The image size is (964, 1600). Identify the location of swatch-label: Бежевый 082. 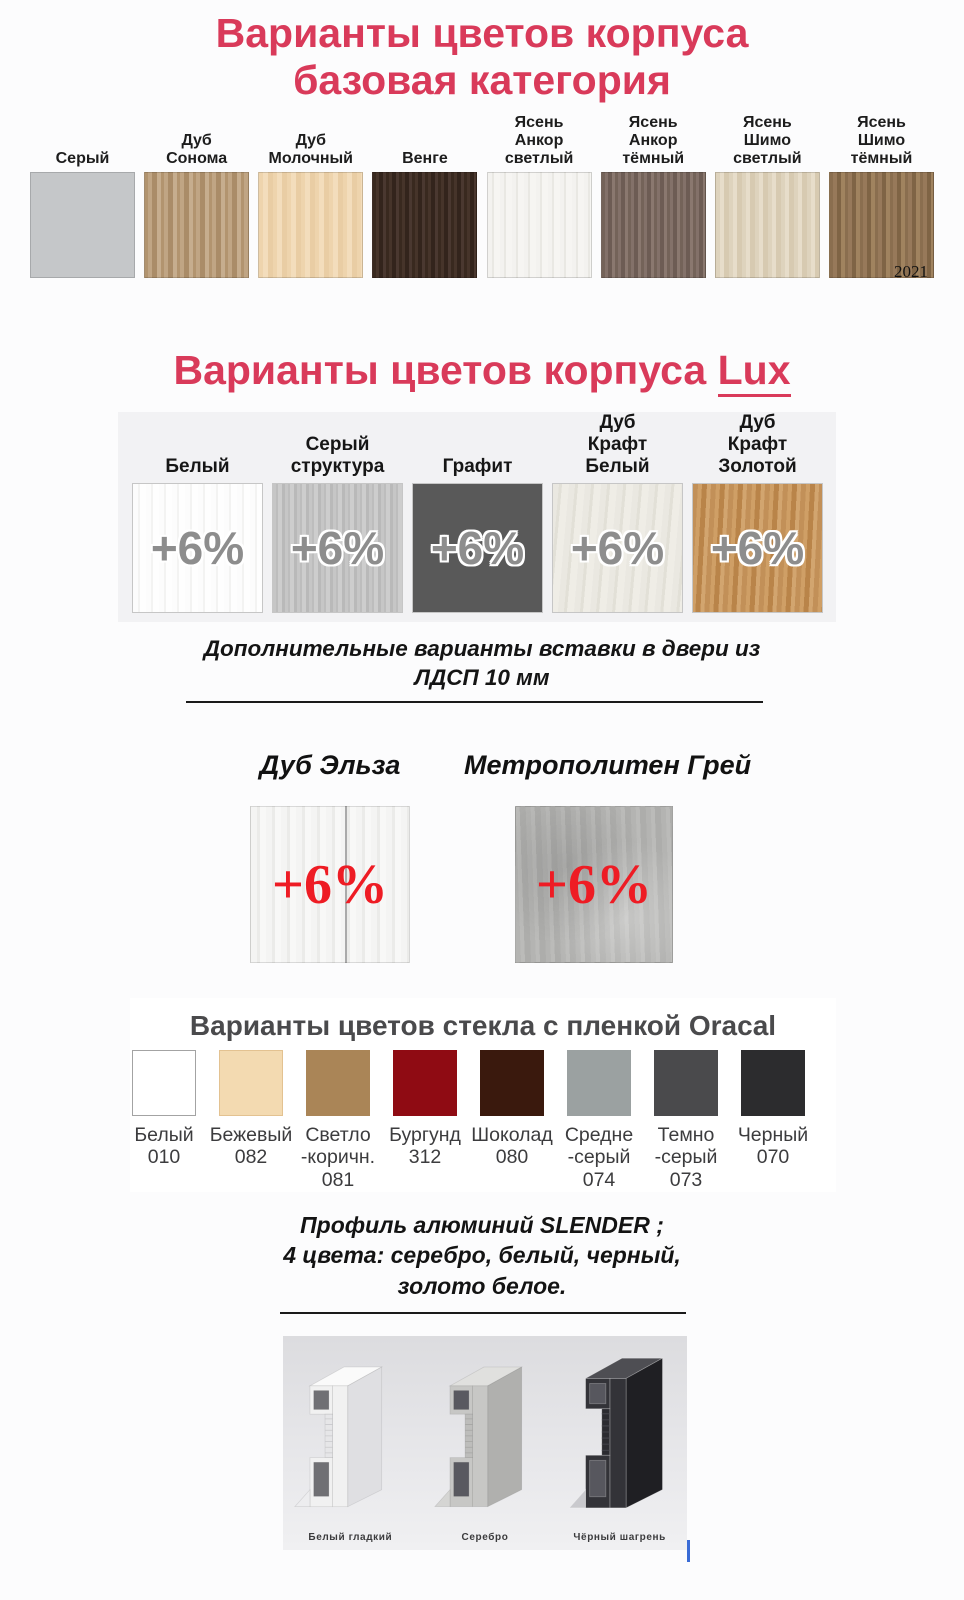
(251, 1146).